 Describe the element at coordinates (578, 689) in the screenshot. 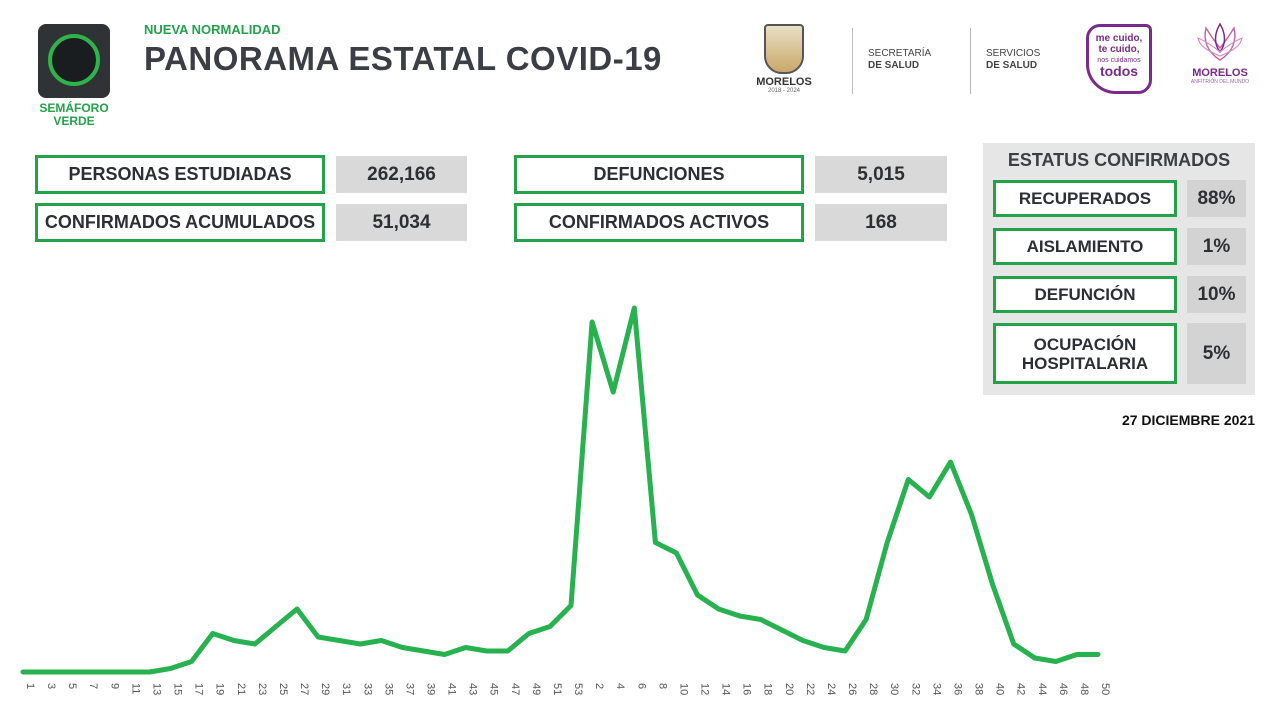

I see `x-tick-label: 53` at that location.